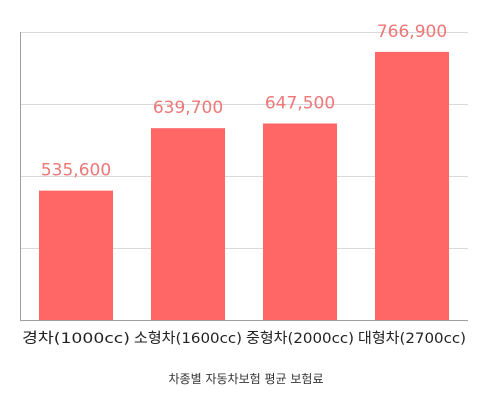  Describe the element at coordinates (300, 338) in the screenshot. I see `x-tick-label-3: 중형차(2000cc)` at that location.